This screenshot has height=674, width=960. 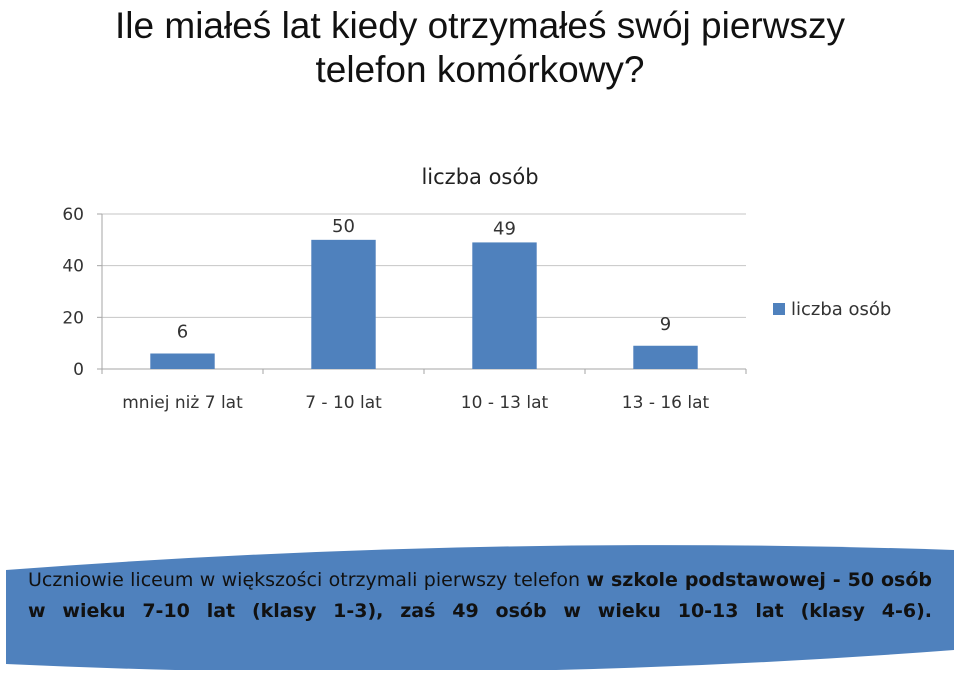 What do you see at coordinates (841, 309) in the screenshot?
I see `legend-label: liczba osób` at bounding box center [841, 309].